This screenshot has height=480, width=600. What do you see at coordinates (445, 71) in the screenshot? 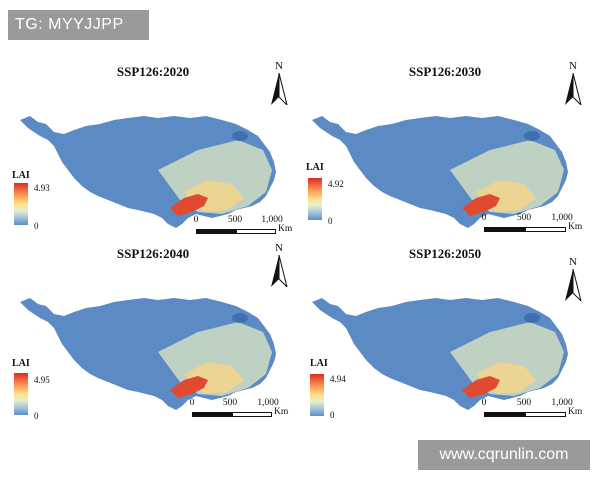
I see `panel-title: SSP126:2030` at bounding box center [445, 71].